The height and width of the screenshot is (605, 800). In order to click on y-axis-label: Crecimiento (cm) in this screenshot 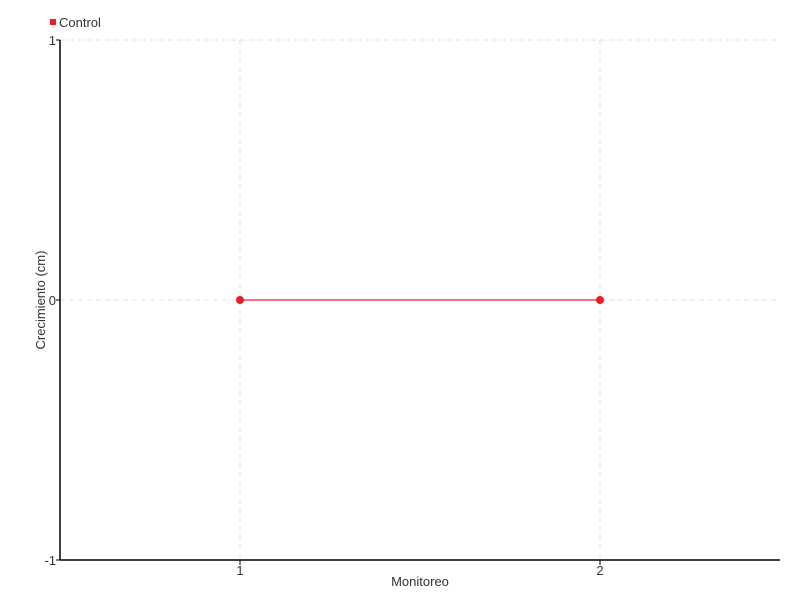, I will do `click(40, 300)`.